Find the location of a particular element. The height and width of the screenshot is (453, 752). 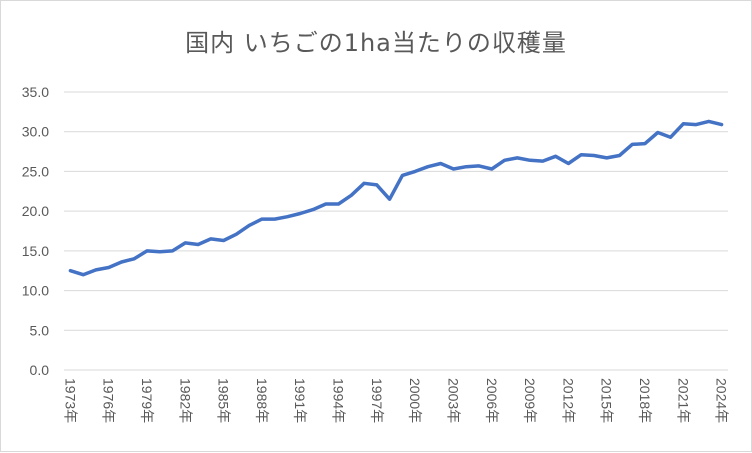

x-tick-label: 1979年 is located at coordinates (147, 400).